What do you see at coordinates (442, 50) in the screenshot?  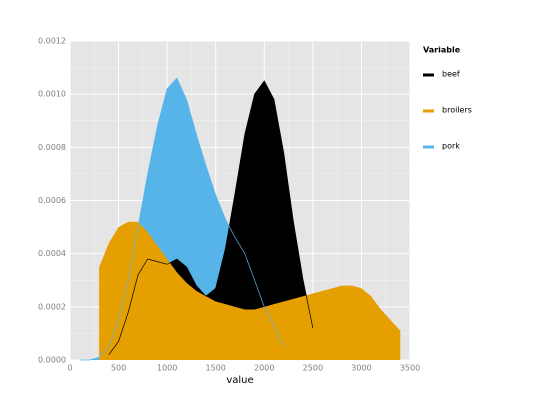 I see `legend-title: Variable` at bounding box center [442, 50].